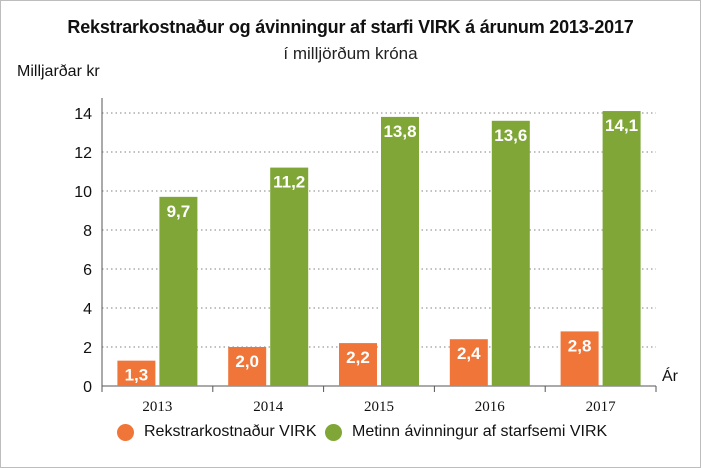 This screenshot has width=701, height=468. What do you see at coordinates (350, 53) in the screenshot?
I see `chart-subtitle: í milljörðum króna` at bounding box center [350, 53].